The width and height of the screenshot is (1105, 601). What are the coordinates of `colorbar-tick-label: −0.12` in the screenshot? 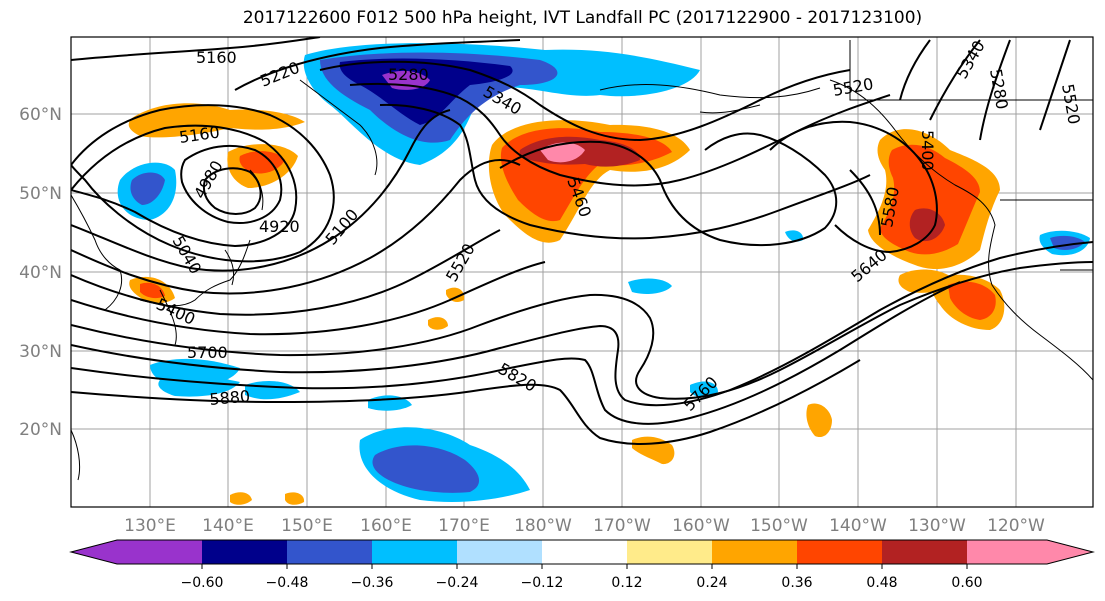 It's located at (542, 583).